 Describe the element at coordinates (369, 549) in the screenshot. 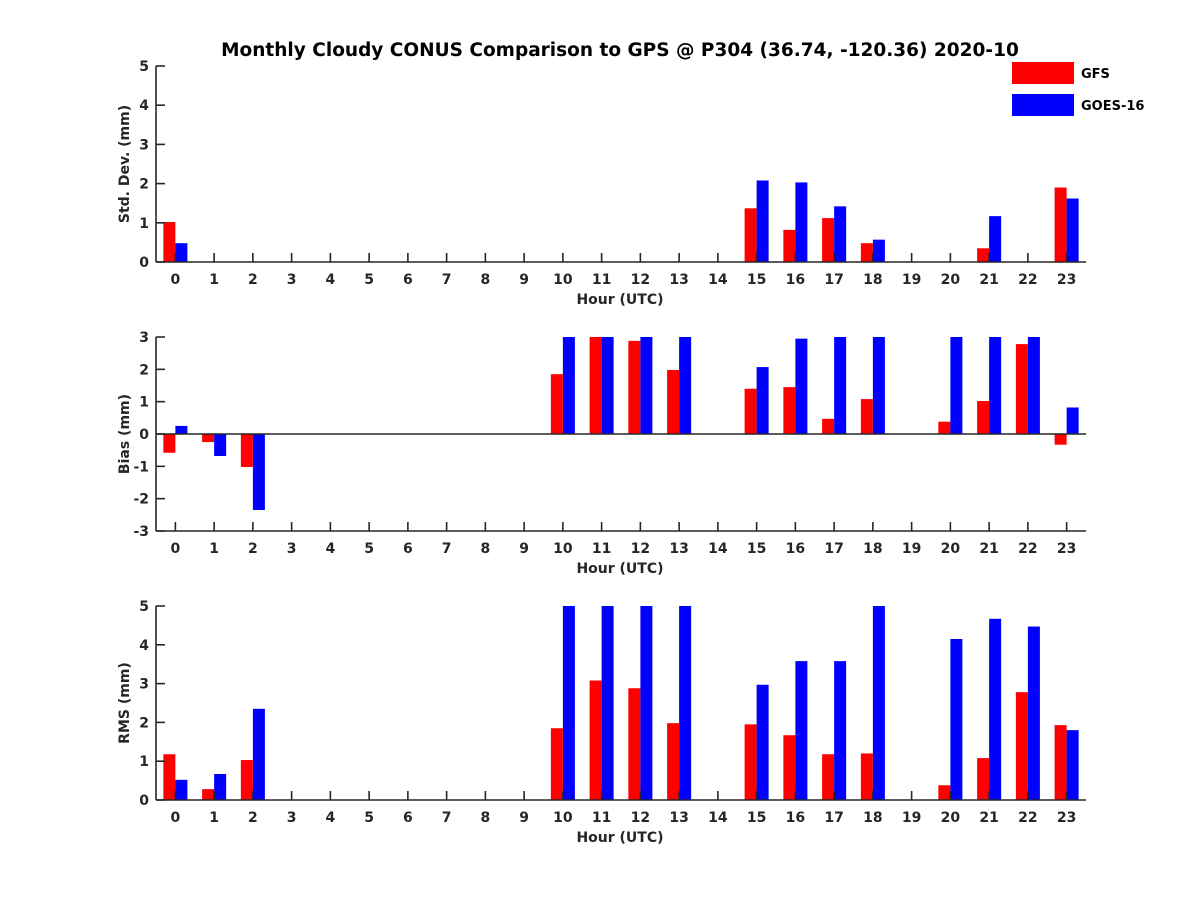

I see `x-tick-label: 5` at that location.